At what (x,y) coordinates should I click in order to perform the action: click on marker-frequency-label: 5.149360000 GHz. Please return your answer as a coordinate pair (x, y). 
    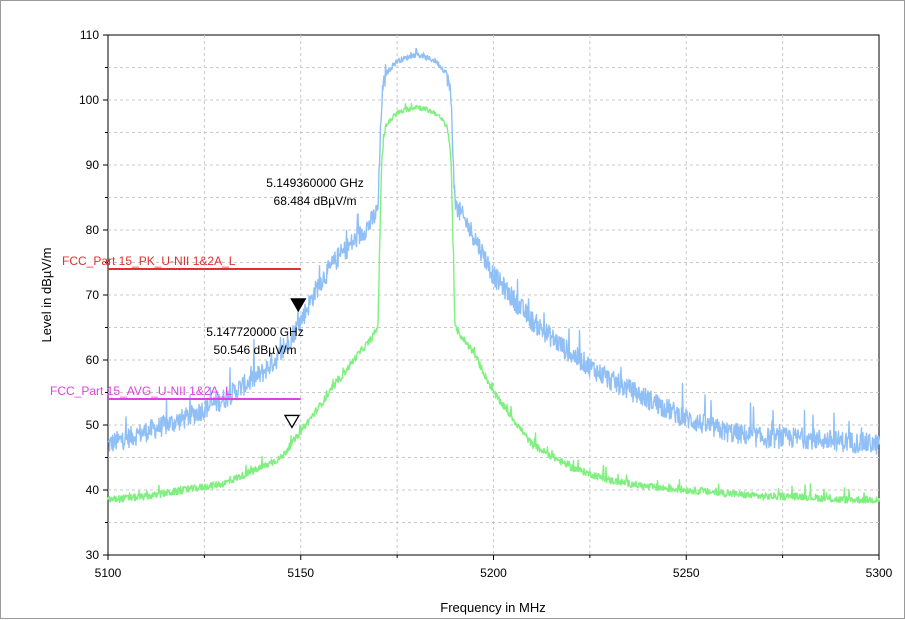
    Looking at the image, I should click on (314, 183).